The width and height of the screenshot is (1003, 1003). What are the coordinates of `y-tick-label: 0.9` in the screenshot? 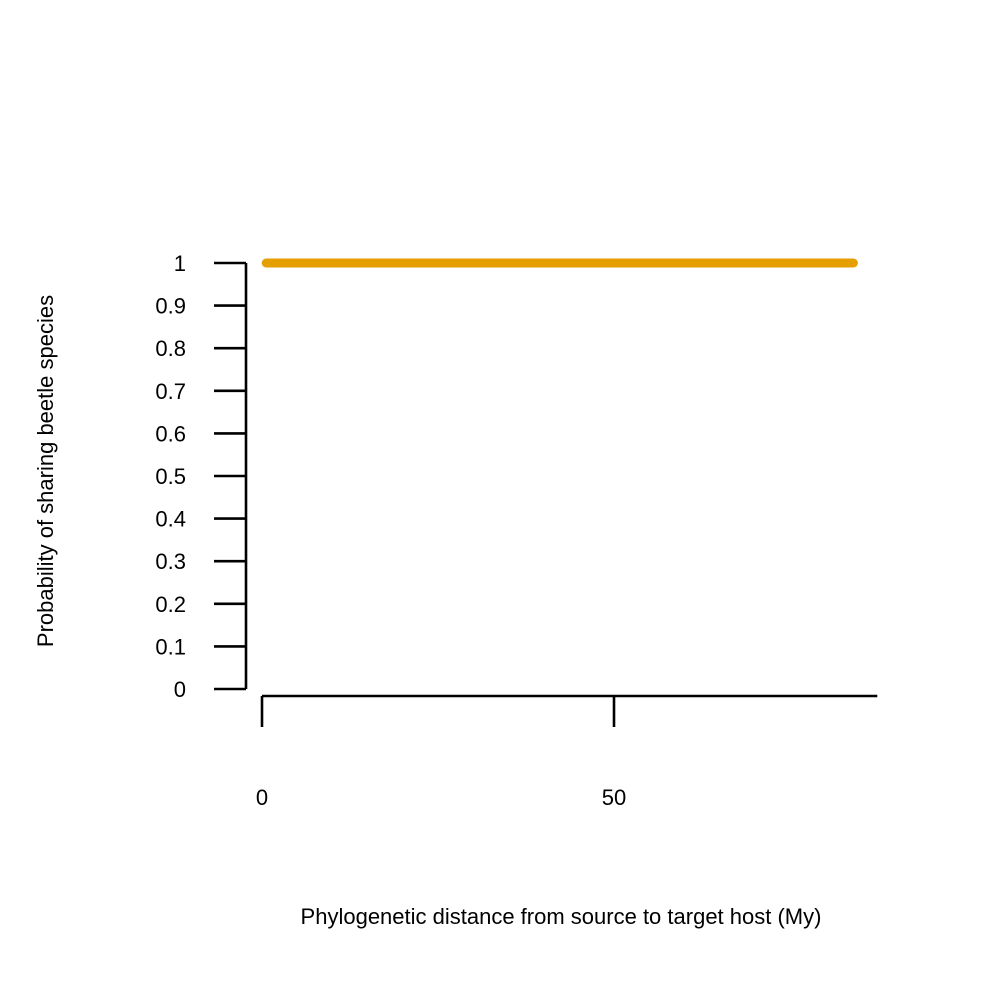 It's located at (170, 306).